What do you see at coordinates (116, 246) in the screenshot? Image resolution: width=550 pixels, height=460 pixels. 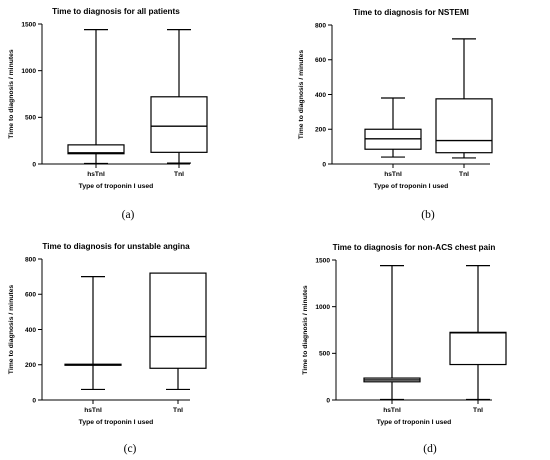 I see `chart-title: Time to diagnosis for unstable angina` at bounding box center [116, 246].